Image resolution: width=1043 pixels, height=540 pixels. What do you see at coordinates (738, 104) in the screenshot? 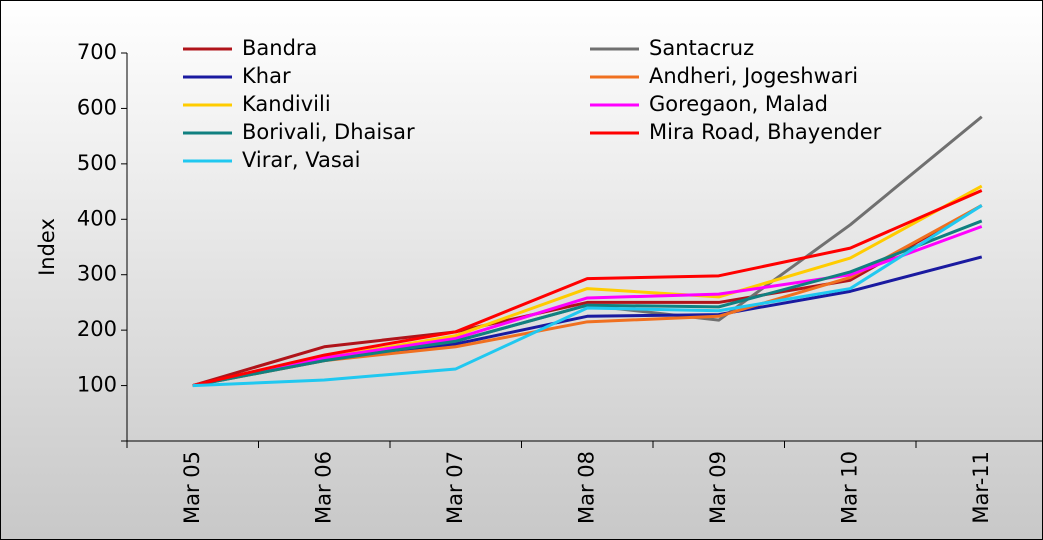
I see `legend-label: Goregaon, Malad` at bounding box center [738, 104].